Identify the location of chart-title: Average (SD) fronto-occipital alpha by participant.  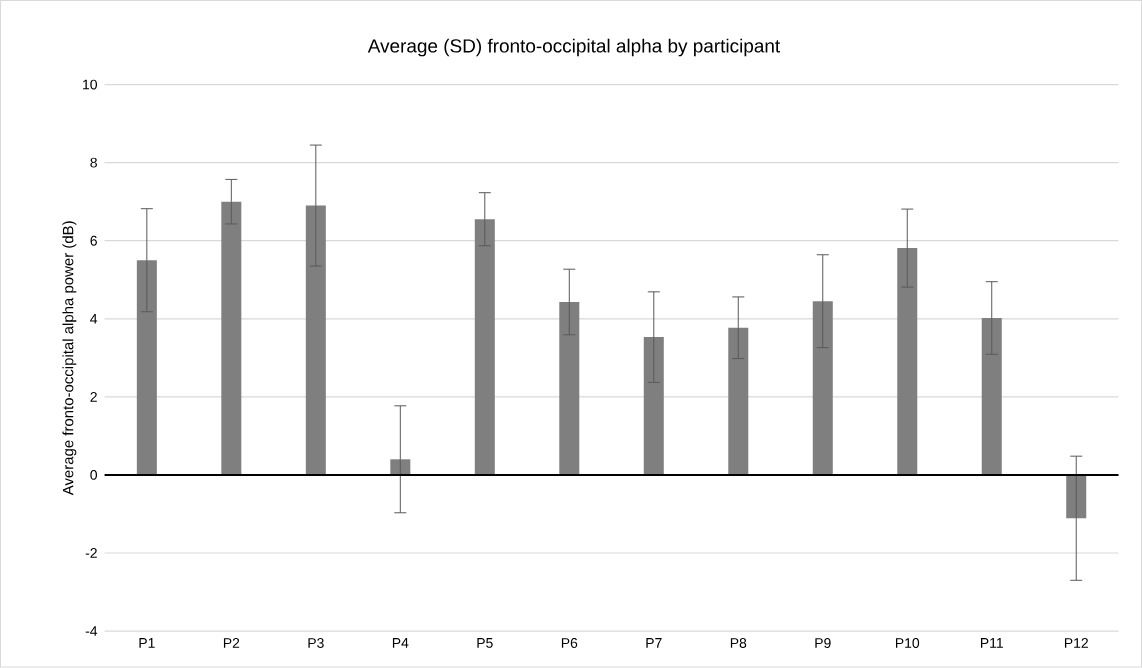
(574, 47).